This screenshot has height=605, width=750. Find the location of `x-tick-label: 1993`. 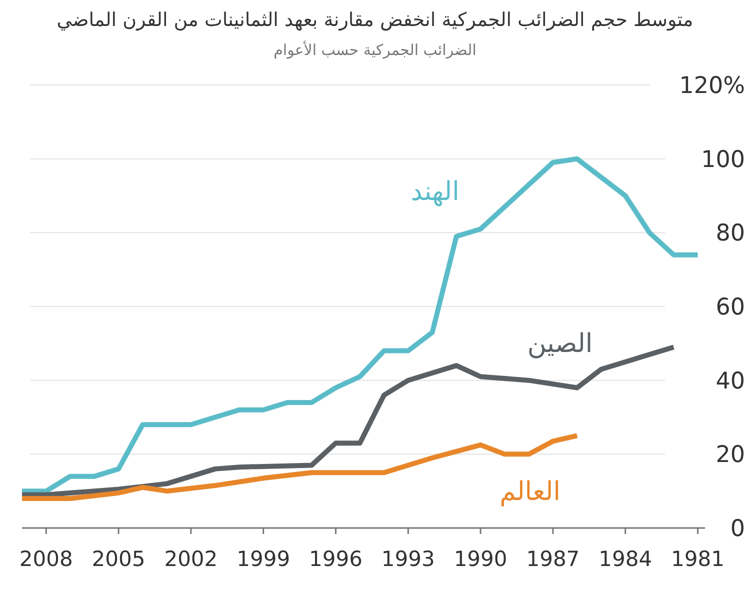

x-tick-label: 1993 is located at coordinates (408, 559).